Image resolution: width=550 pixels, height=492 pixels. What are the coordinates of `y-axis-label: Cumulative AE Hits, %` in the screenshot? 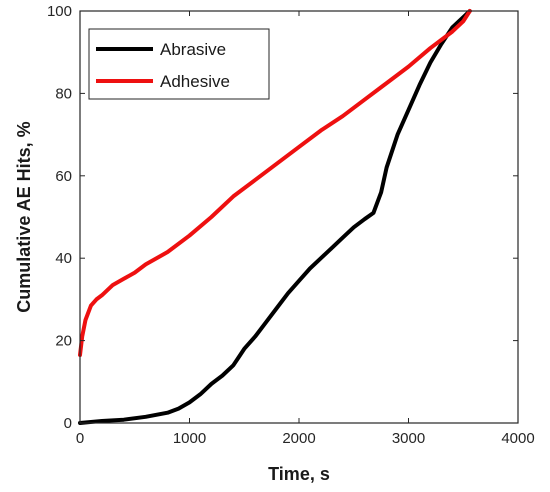 It's located at (24, 216).